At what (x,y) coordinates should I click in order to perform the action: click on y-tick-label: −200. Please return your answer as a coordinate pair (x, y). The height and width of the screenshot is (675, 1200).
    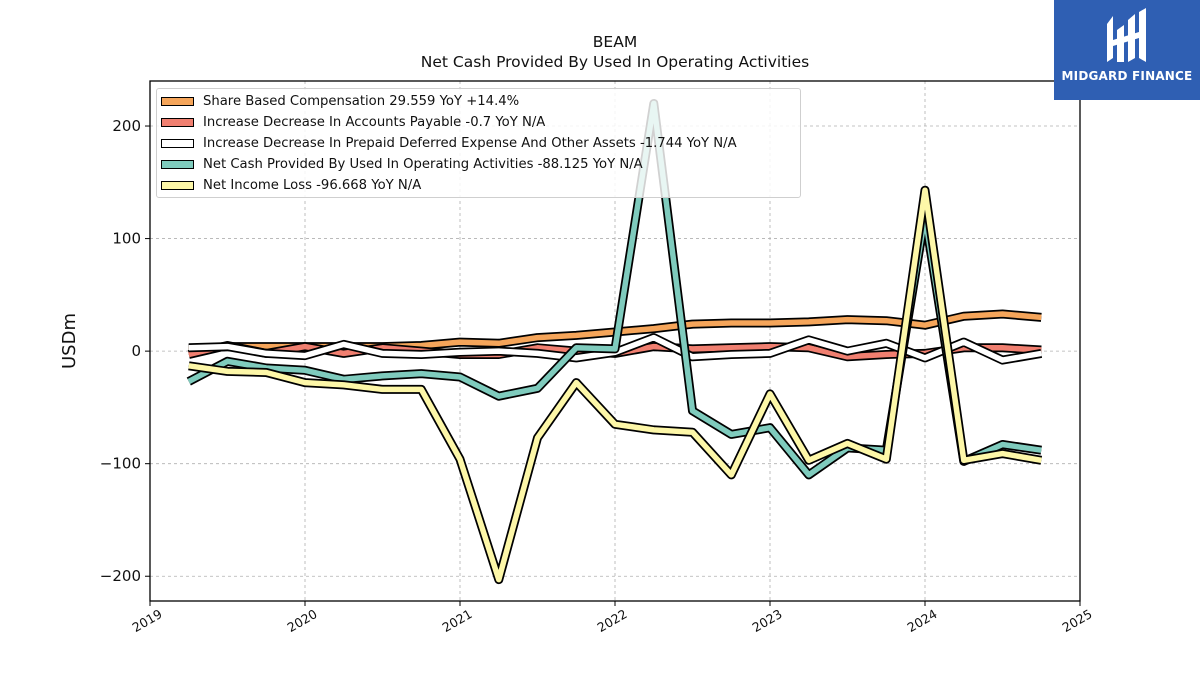
    Looking at the image, I should click on (120, 576).